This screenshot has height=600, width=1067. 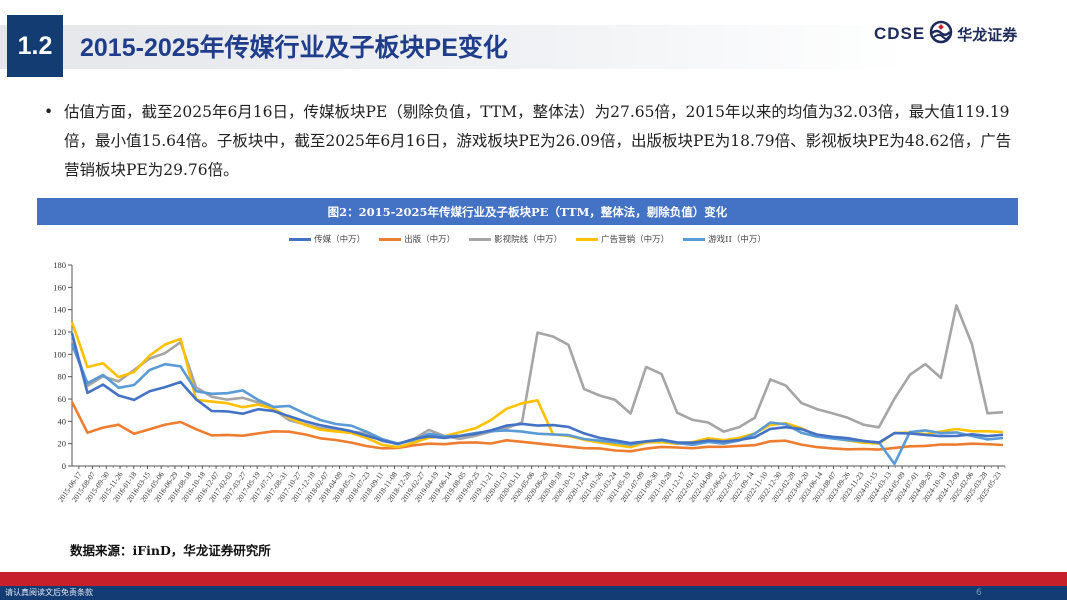 What do you see at coordinates (987, 34) in the screenshot?
I see `logo-cn: 华龙证券` at bounding box center [987, 34].